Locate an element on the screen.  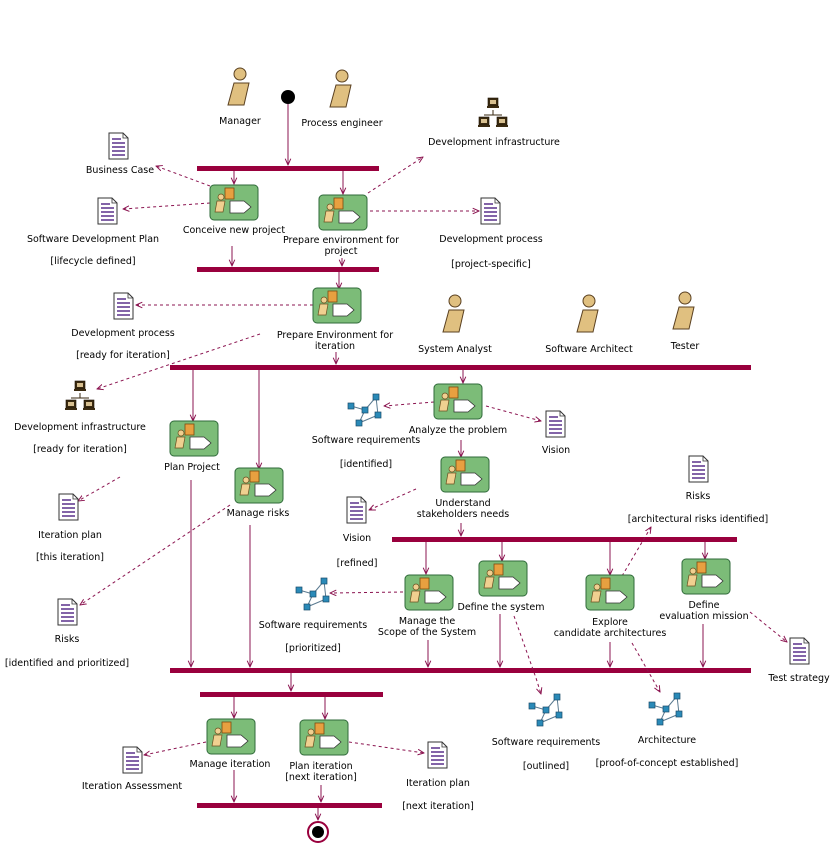
label-text: [outlined] is located at coordinates (546, 766).